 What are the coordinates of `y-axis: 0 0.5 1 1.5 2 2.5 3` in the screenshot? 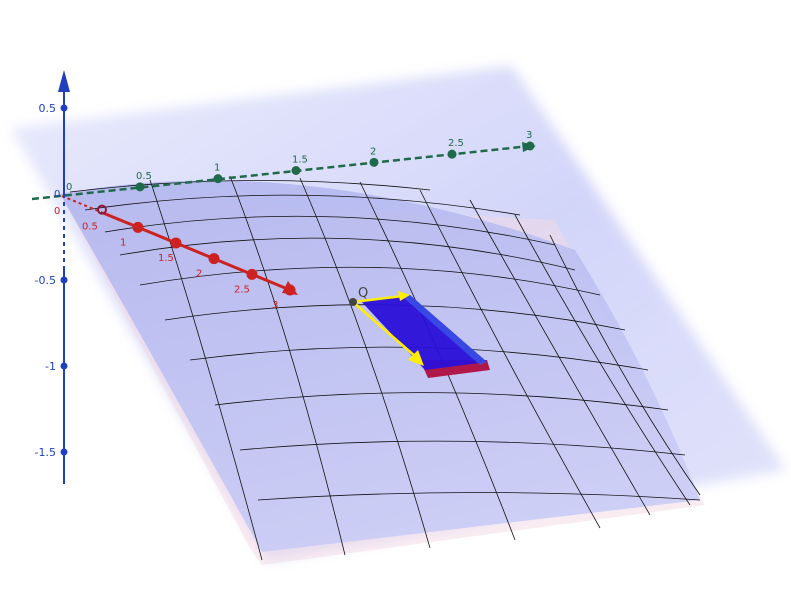 It's located at (283, 165).